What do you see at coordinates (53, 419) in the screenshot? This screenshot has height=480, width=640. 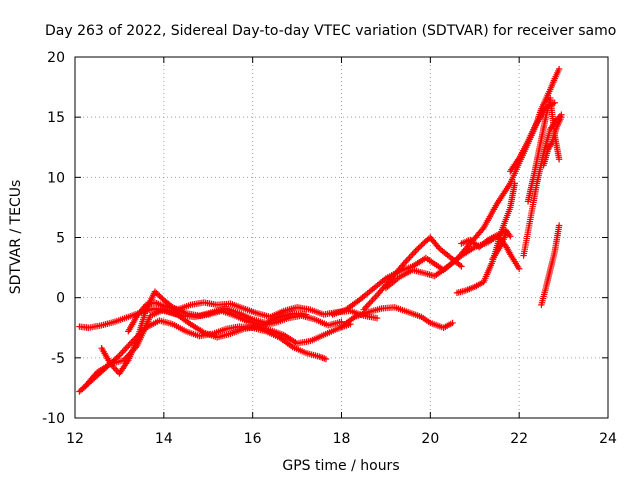 I see `y-tick-label: -10` at bounding box center [53, 419].